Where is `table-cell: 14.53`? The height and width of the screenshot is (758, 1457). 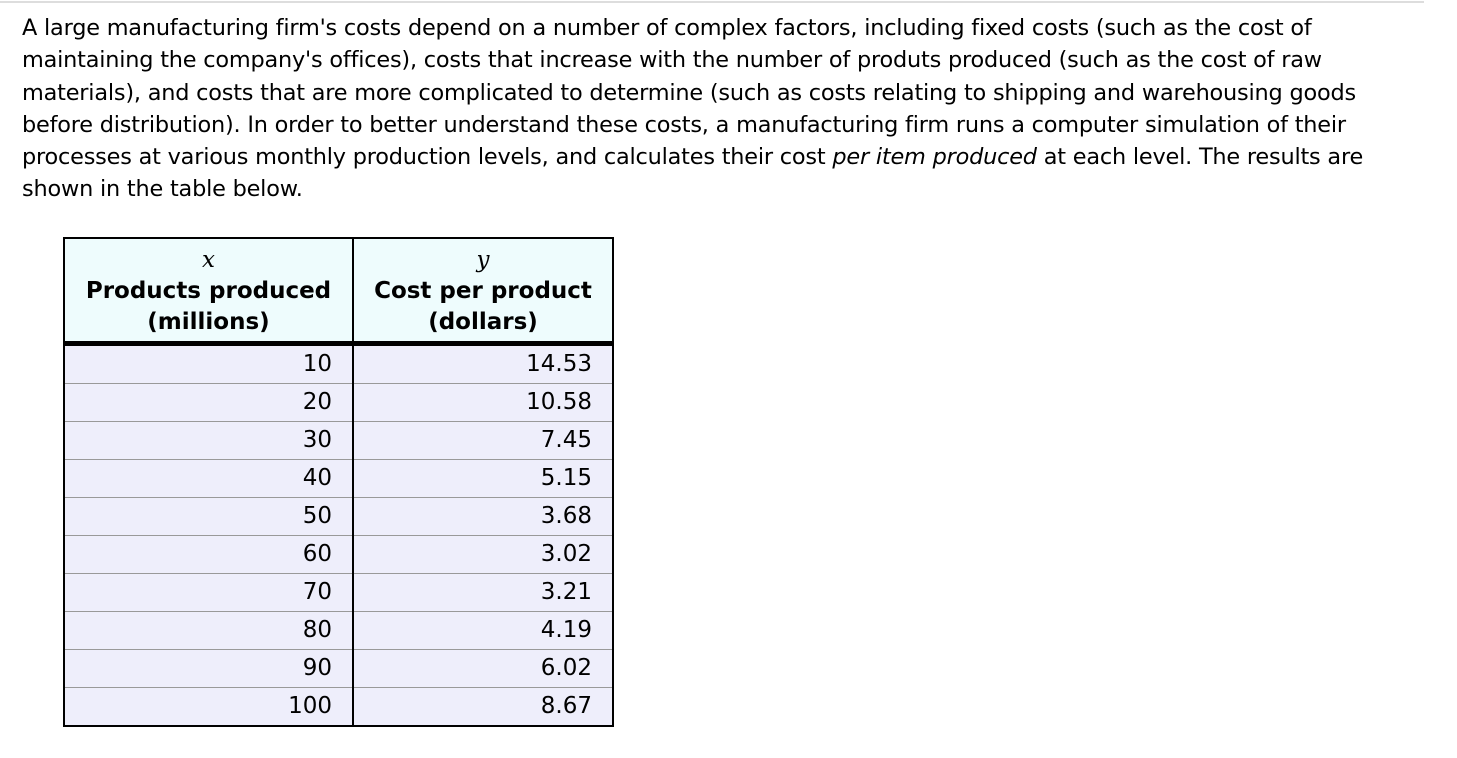 table-cell: 14.53 is located at coordinates (483, 363).